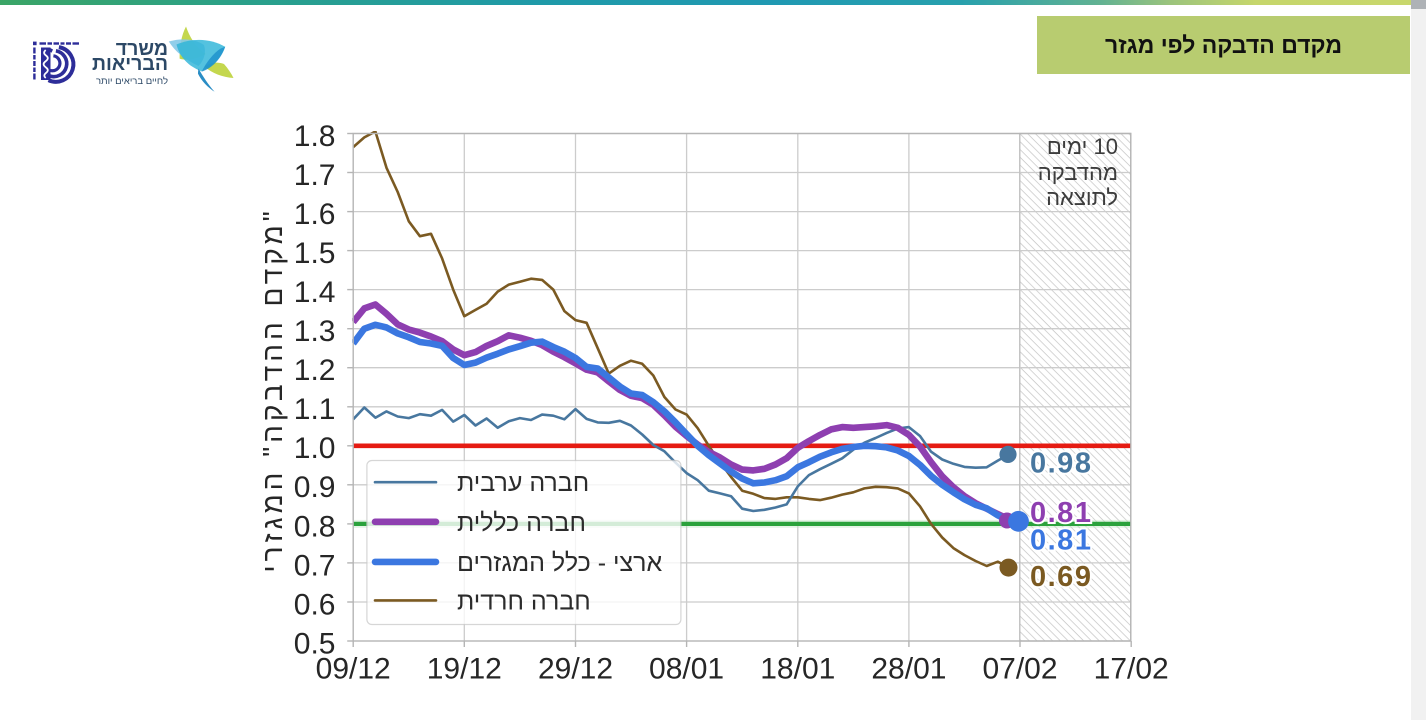 This screenshot has height=720, width=1426. Describe the element at coordinates (315, 487) in the screenshot. I see `svg-text: 0.9` at that location.